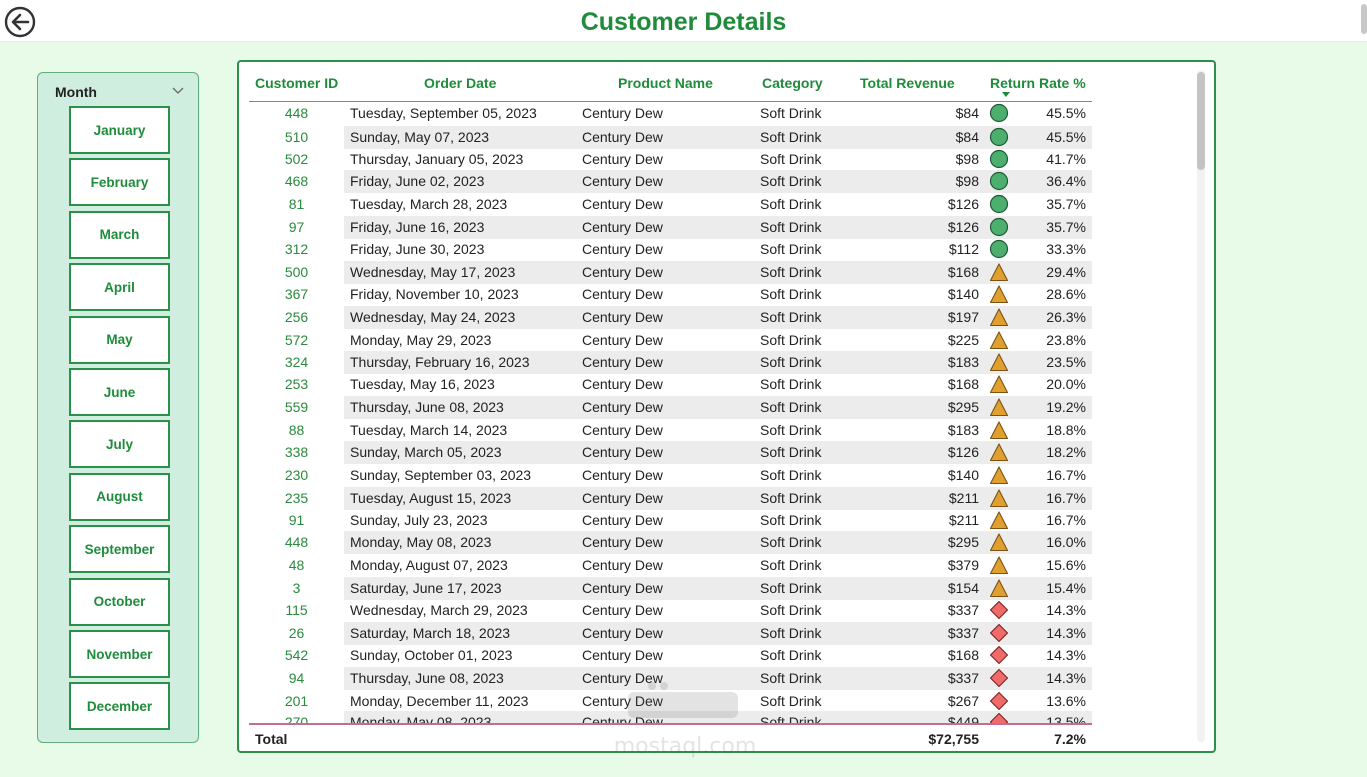  I want to click on return-rate-cell: 16.7%, so click(1066, 475).